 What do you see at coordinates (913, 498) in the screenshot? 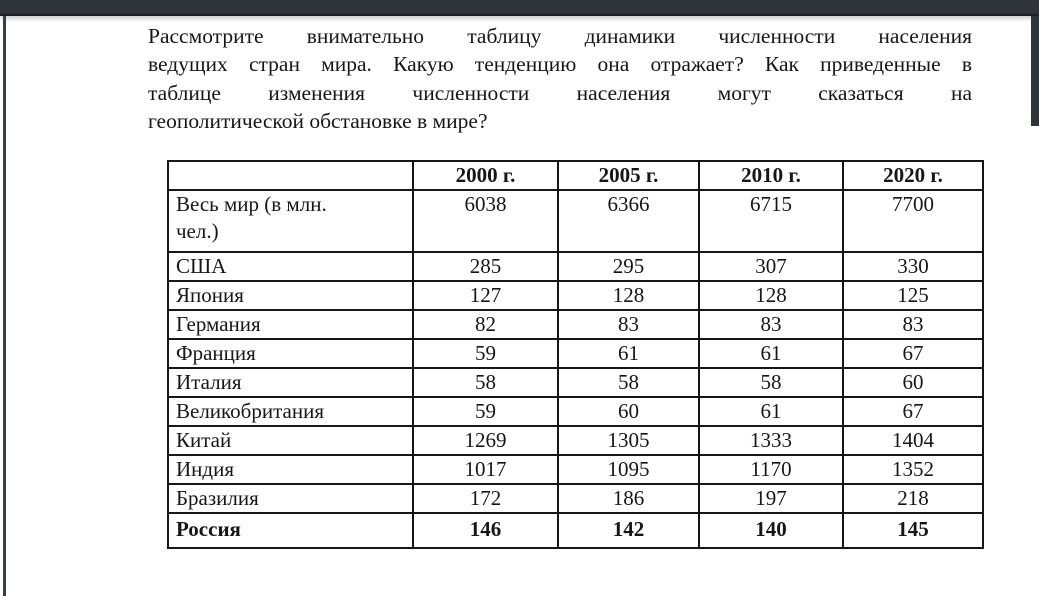
I see `population-value: 218` at bounding box center [913, 498].